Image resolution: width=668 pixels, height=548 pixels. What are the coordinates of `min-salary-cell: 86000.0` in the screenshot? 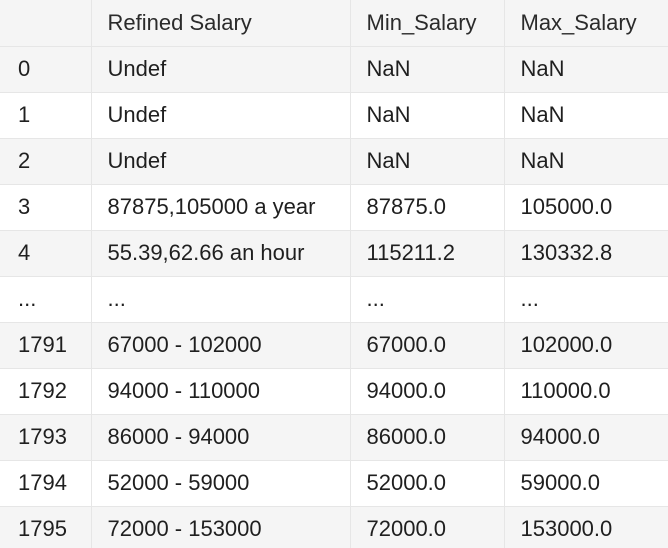 It's located at (427, 437).